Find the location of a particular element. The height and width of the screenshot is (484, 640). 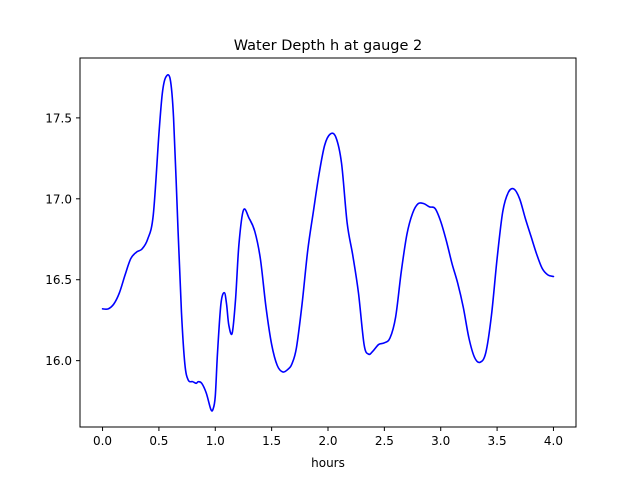

y-tick-label: 17.0 is located at coordinates (58, 199).